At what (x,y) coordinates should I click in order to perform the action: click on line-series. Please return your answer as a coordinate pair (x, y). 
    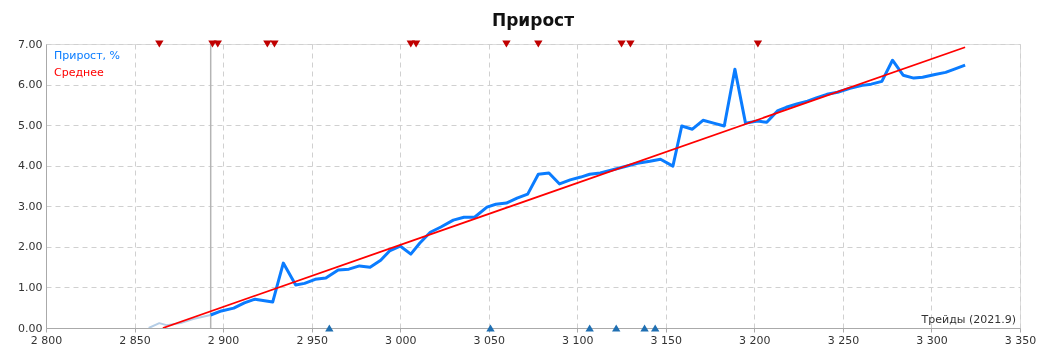
    Looking at the image, I should click on (179, 321).